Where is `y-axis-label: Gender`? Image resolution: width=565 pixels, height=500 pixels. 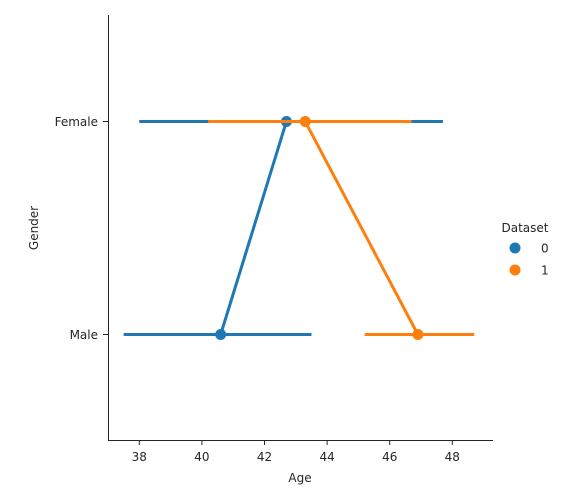 y-axis-label: Gender is located at coordinates (34, 228).